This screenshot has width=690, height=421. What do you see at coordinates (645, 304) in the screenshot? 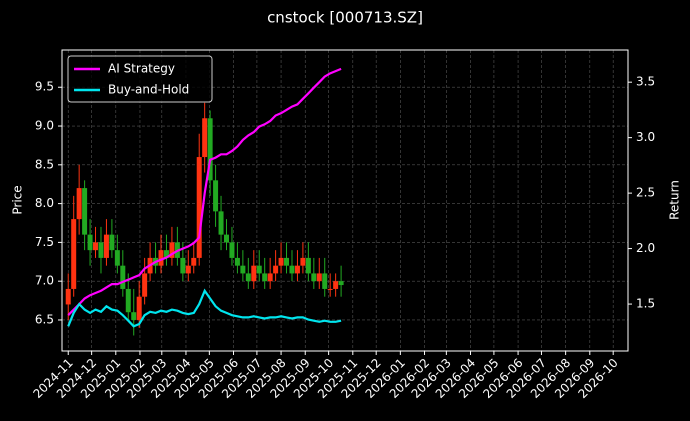
I see `y2-tick-label: 1.5` at bounding box center [645, 304].